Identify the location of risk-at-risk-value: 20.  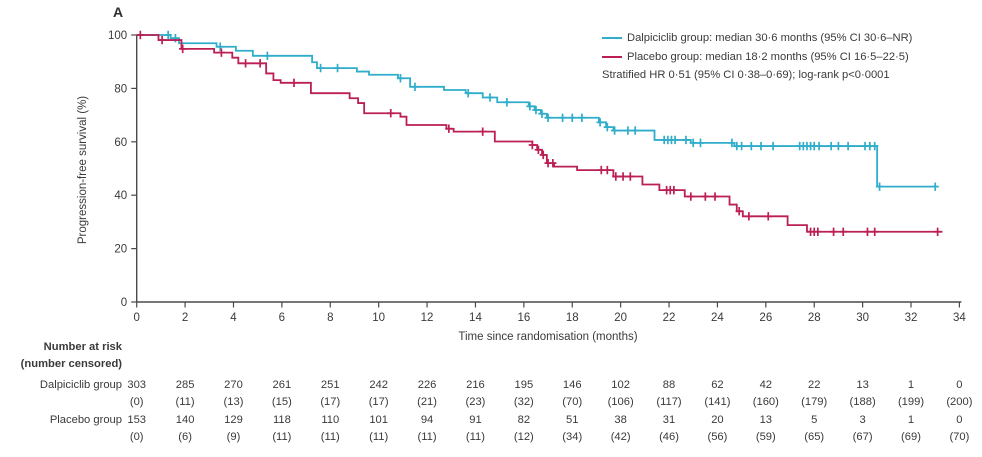
(717, 420).